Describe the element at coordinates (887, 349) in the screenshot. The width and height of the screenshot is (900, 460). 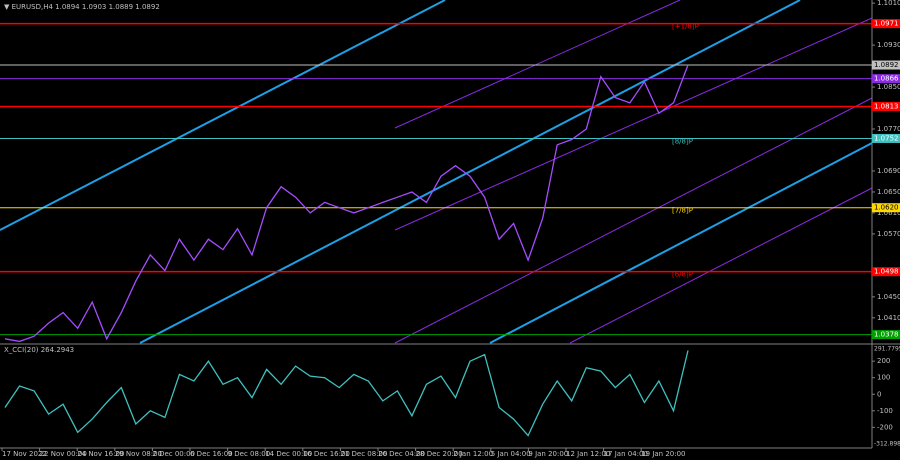
I see `y-limit-label: 291.7795` at that location.